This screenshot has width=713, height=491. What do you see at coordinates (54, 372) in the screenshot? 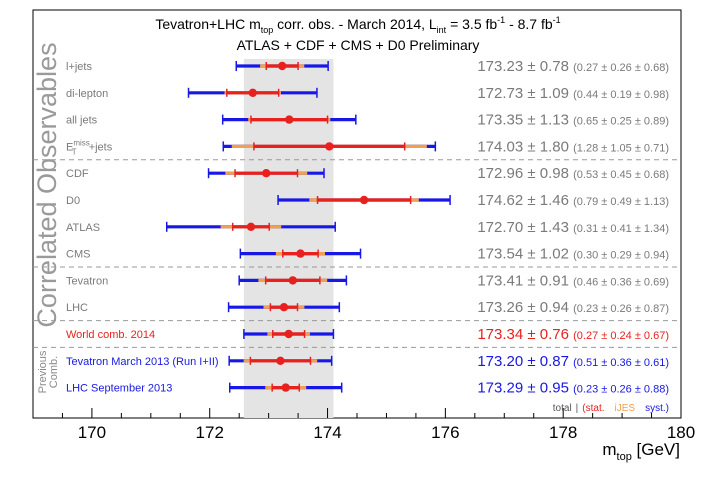
I see `side-label-previous-line2: Comb.` at bounding box center [54, 372].